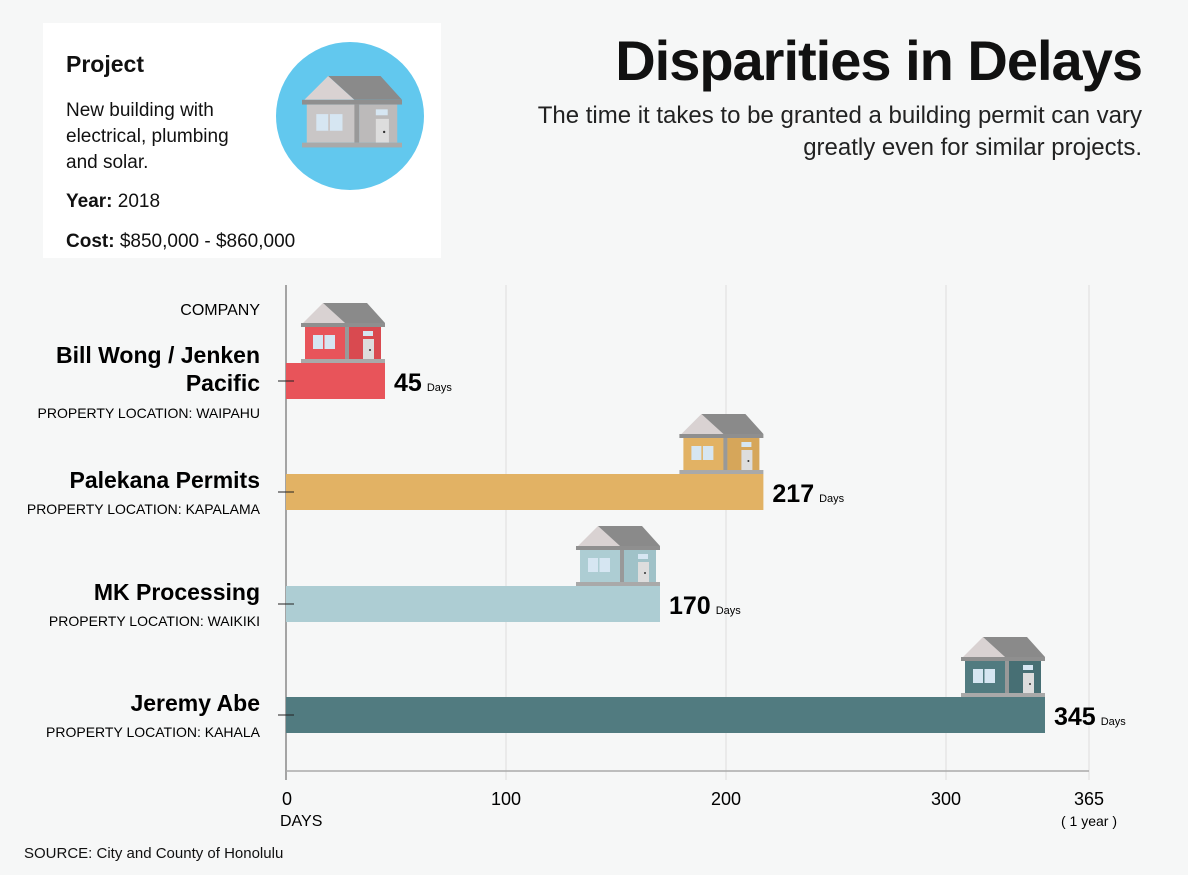 The width and height of the screenshot is (1188, 875). Describe the element at coordinates (1089, 821) in the screenshot. I see `x-tick-note: ( 1 year )` at that location.